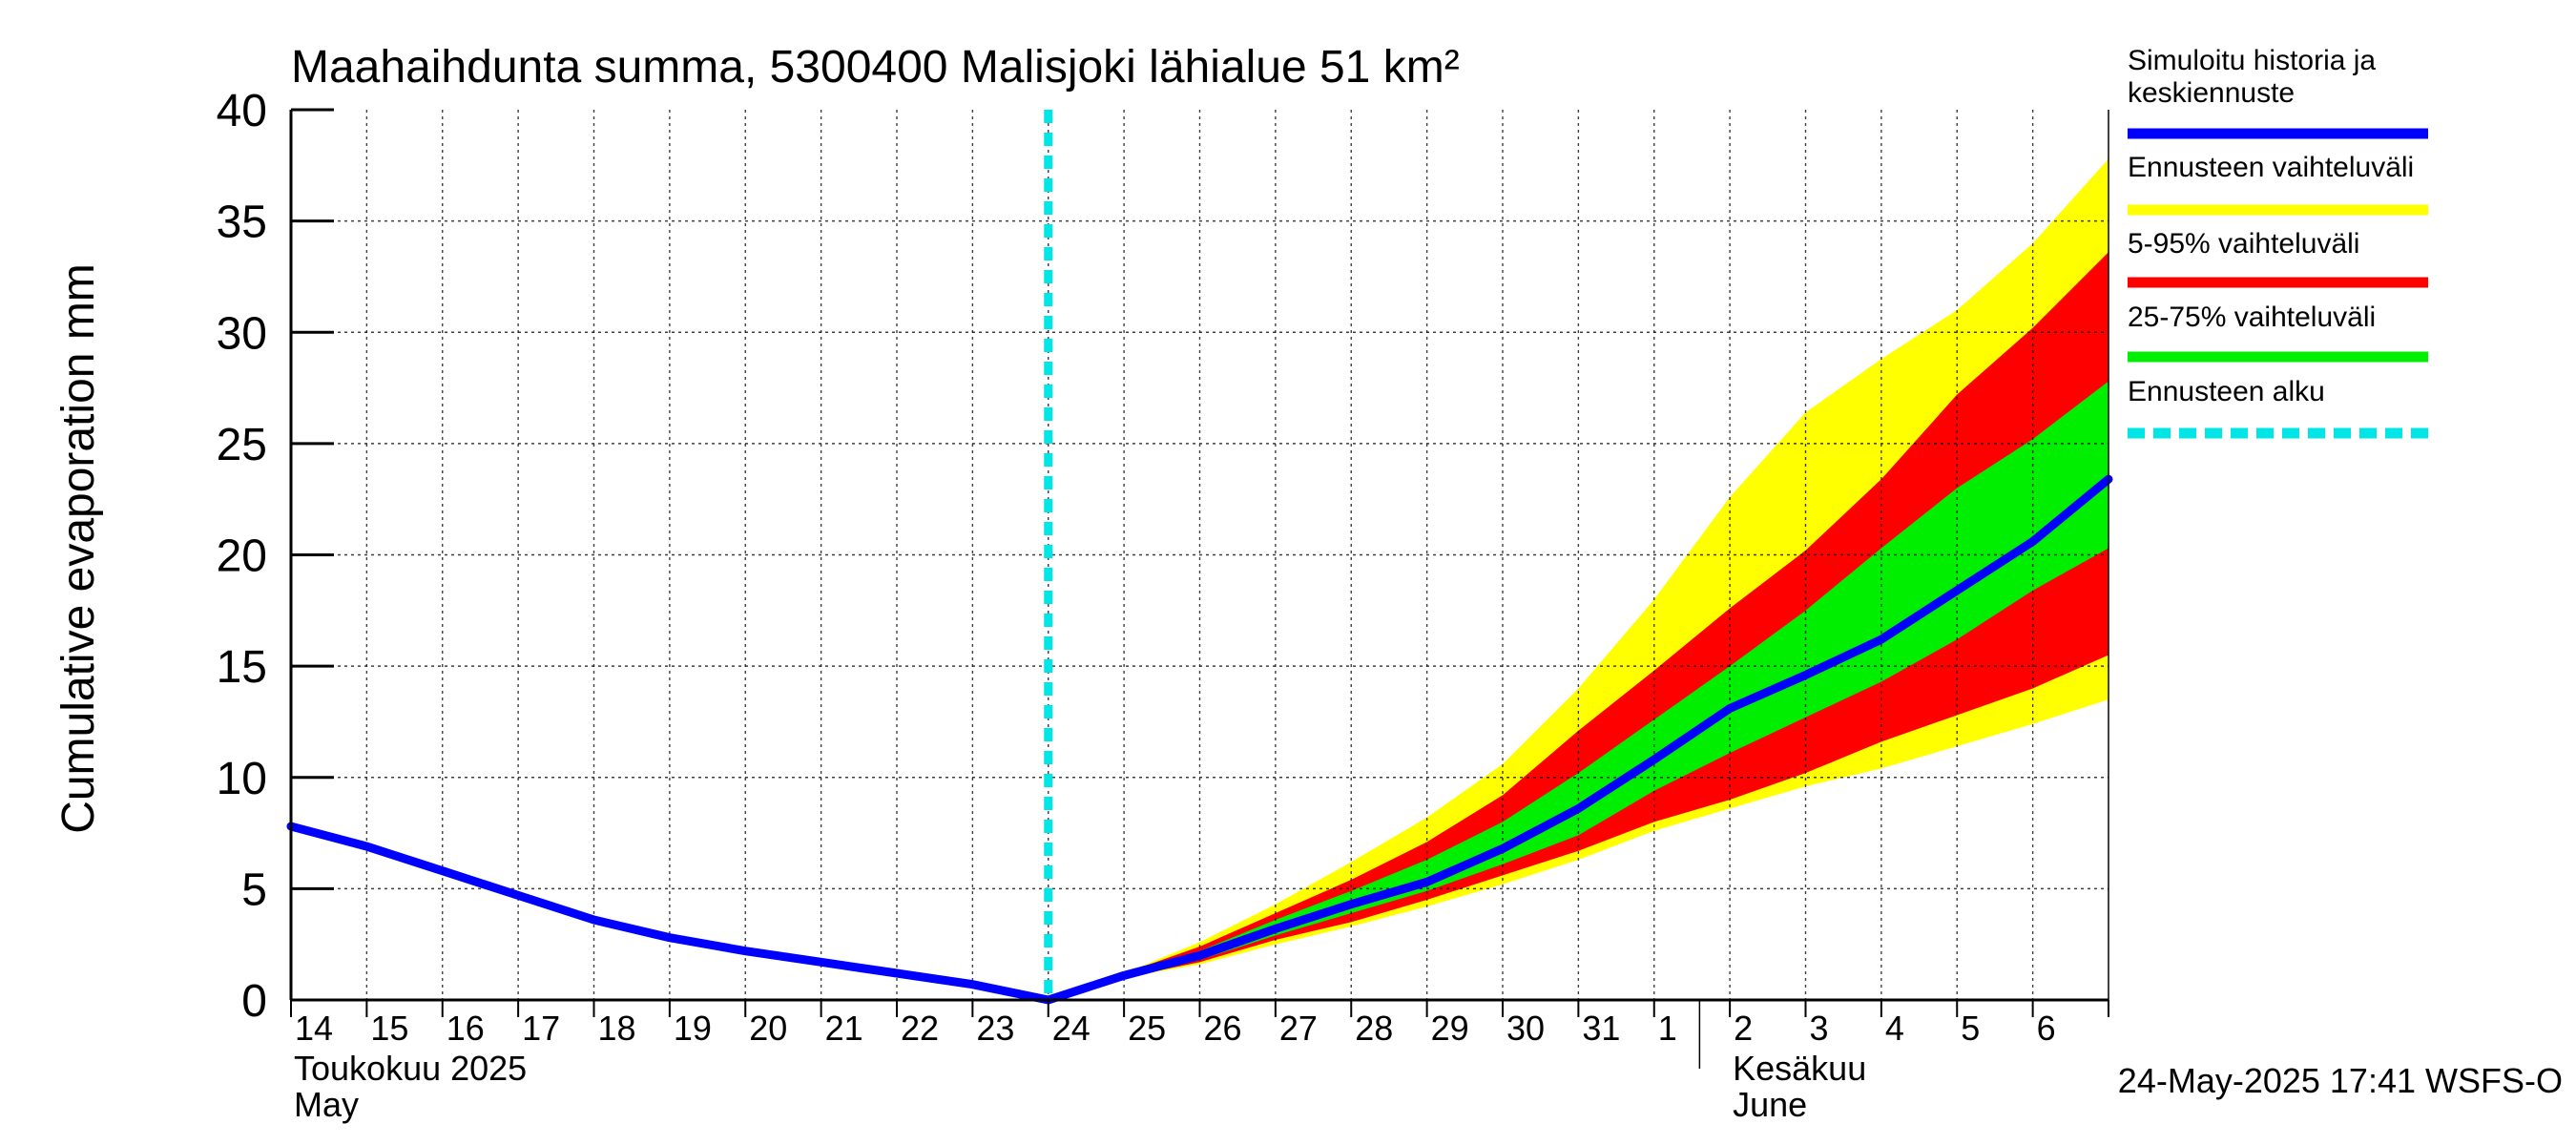 The image size is (2576, 1145). Describe the element at coordinates (995, 1029) in the screenshot. I see `x-tick-label-23: 23` at that location.